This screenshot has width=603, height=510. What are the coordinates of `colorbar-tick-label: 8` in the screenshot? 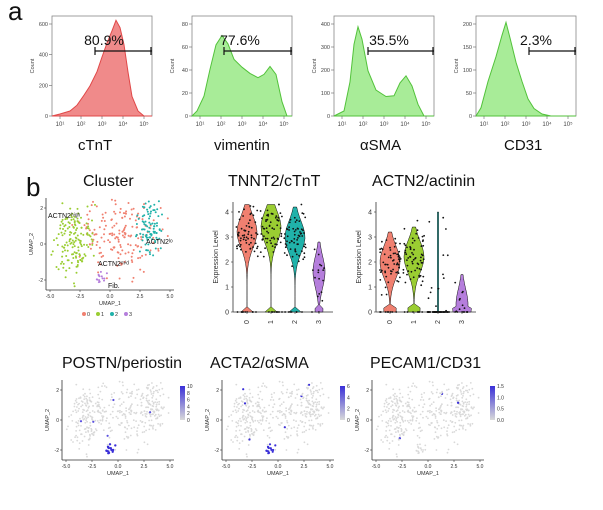 It's located at (188, 394).